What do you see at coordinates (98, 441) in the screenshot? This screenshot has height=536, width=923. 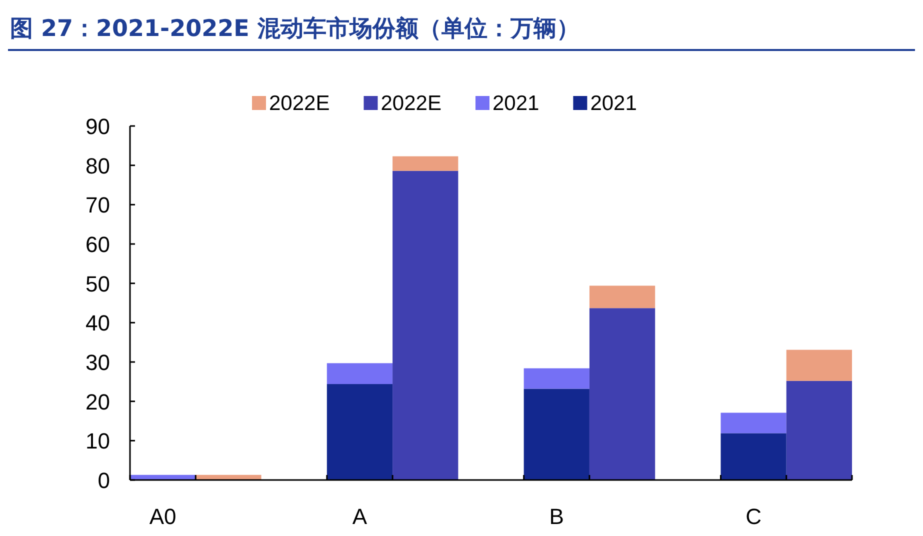 I see `y-tick-label: 10` at bounding box center [98, 441].